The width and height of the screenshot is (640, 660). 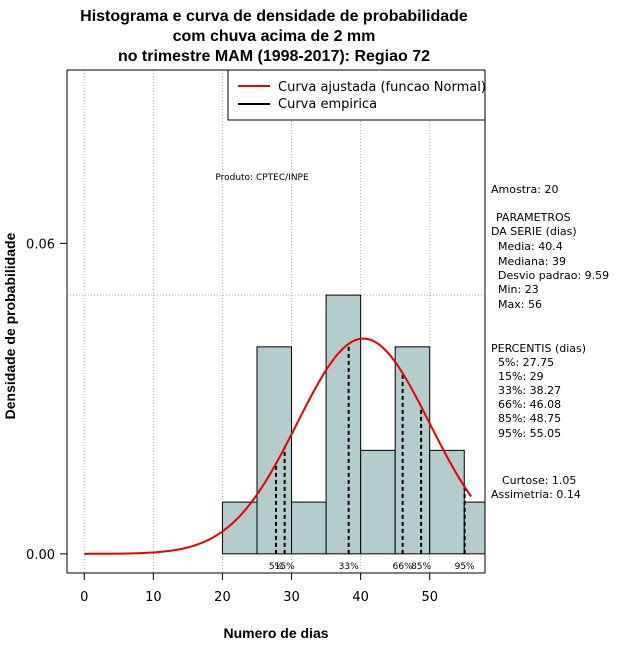 I want to click on x-tick-label-30: 30, so click(x=291, y=597).